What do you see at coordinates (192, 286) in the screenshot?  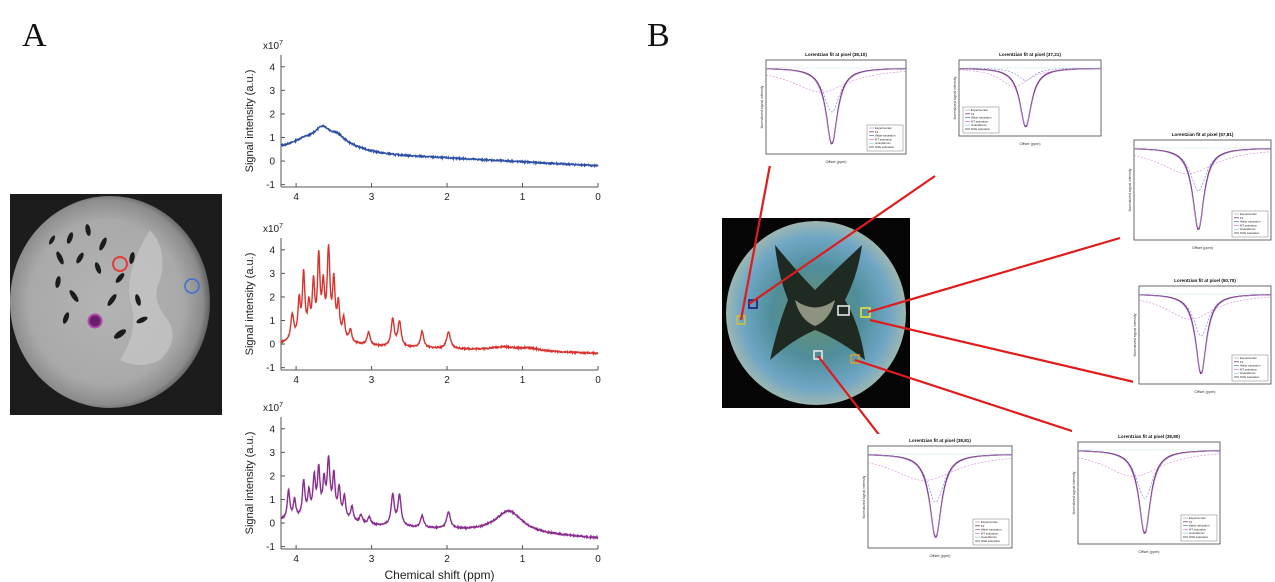 I see `roi-circle-blue` at bounding box center [192, 286].